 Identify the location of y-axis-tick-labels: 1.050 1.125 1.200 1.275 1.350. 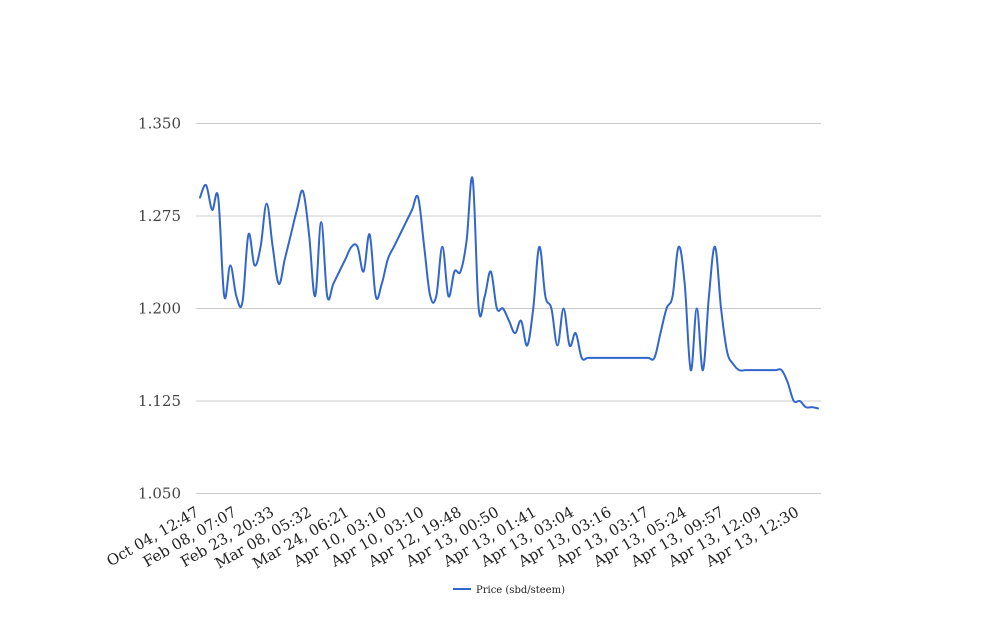
(159, 309).